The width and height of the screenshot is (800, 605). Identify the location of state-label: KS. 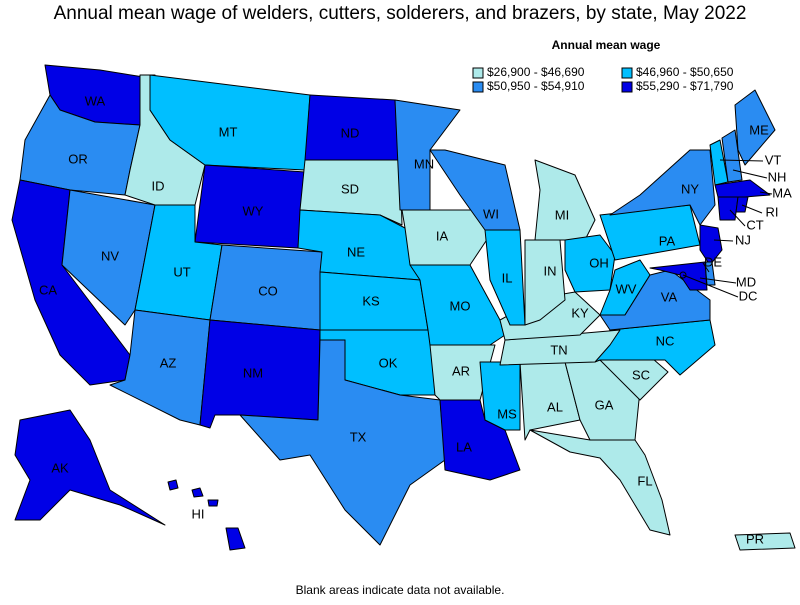
(371, 300).